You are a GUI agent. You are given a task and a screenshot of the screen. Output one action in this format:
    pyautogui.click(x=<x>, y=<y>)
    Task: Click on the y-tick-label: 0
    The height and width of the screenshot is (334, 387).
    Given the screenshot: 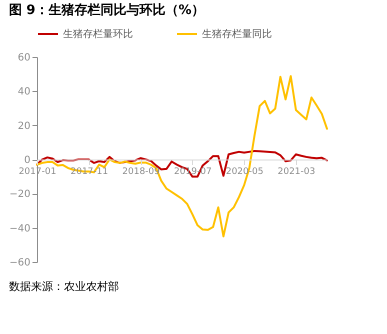 What is the action you would take?
    pyautogui.click(x=27, y=160)
    